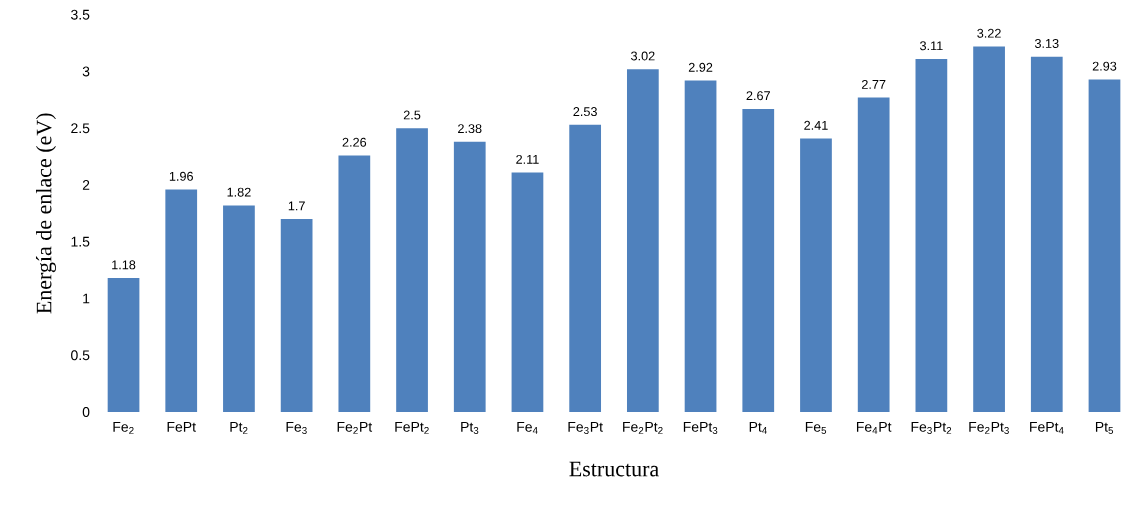 This screenshot has height=512, width=1138. What do you see at coordinates (296, 428) in the screenshot?
I see `x-tick-label: Fe$_{3}$` at bounding box center [296, 428].